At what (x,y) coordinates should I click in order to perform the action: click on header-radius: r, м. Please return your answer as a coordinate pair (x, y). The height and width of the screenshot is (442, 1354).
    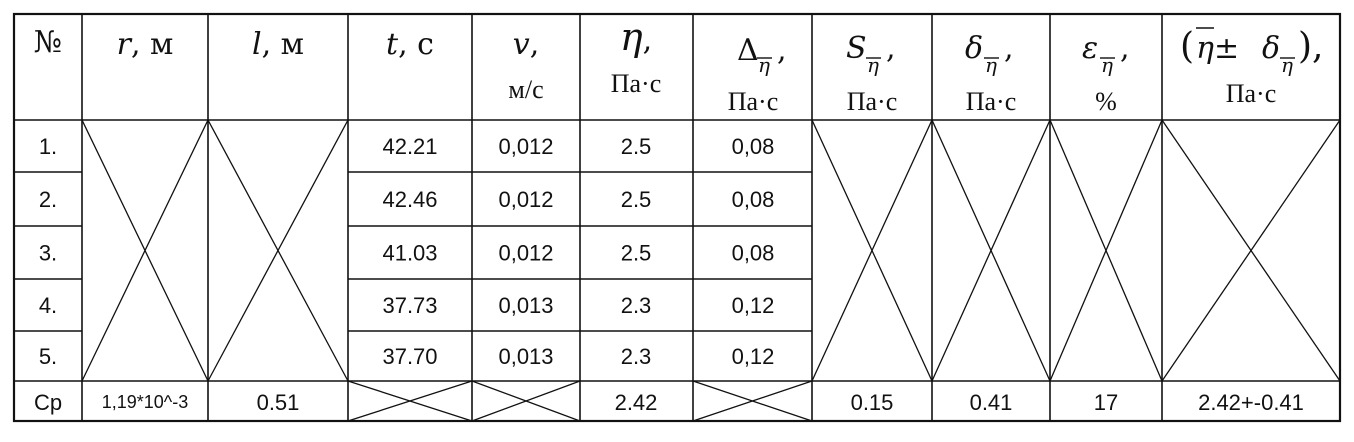
    Looking at the image, I should click on (145, 44).